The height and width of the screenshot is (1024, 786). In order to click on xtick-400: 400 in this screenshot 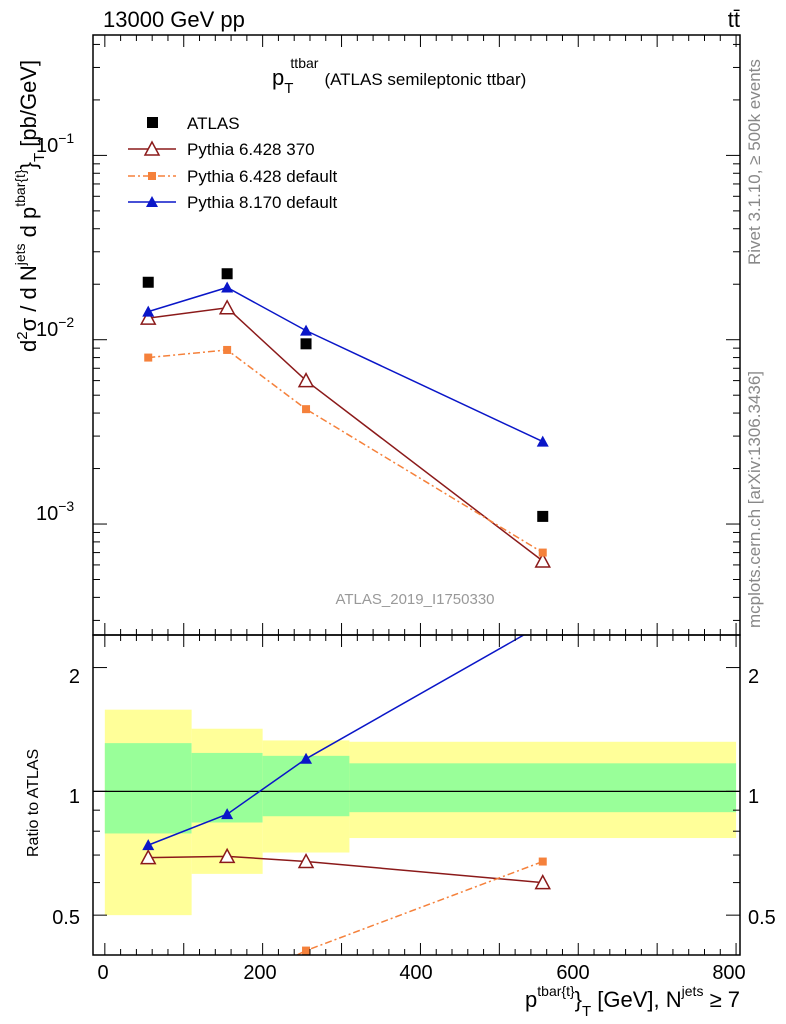, I will do `click(415, 973)`.